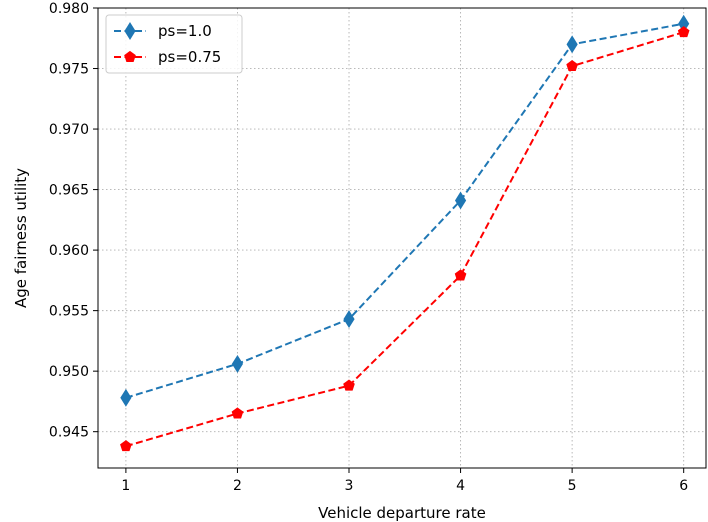 This screenshot has height=522, width=708. What do you see at coordinates (185, 31) in the screenshot?
I see `legend-label-ps-1-0: ps=1.0` at bounding box center [185, 31].